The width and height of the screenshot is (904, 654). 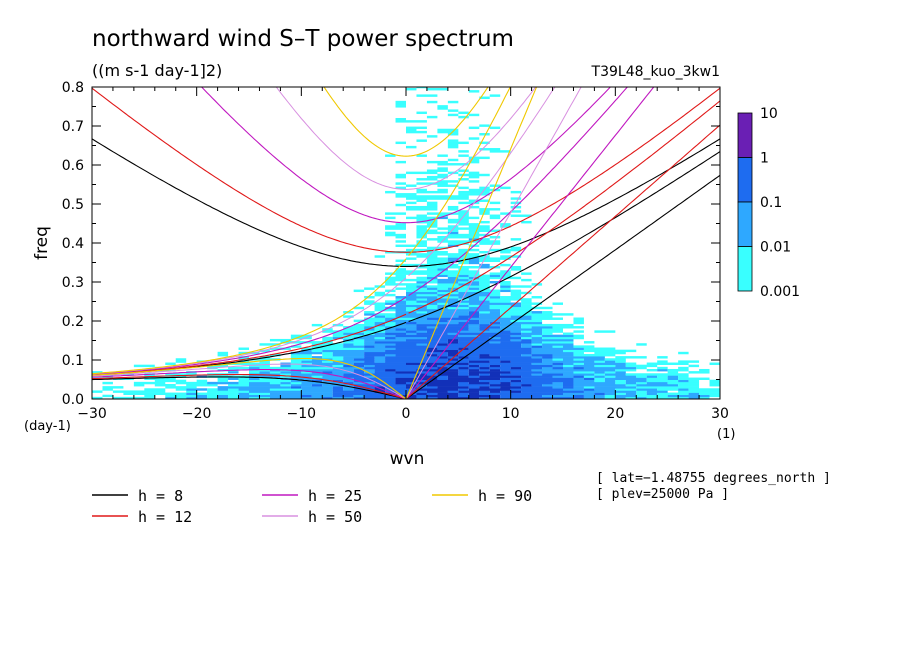 What do you see at coordinates (303, 39) in the screenshot?
I see `chart-title: northward wind S–T power spectrum` at bounding box center [303, 39].